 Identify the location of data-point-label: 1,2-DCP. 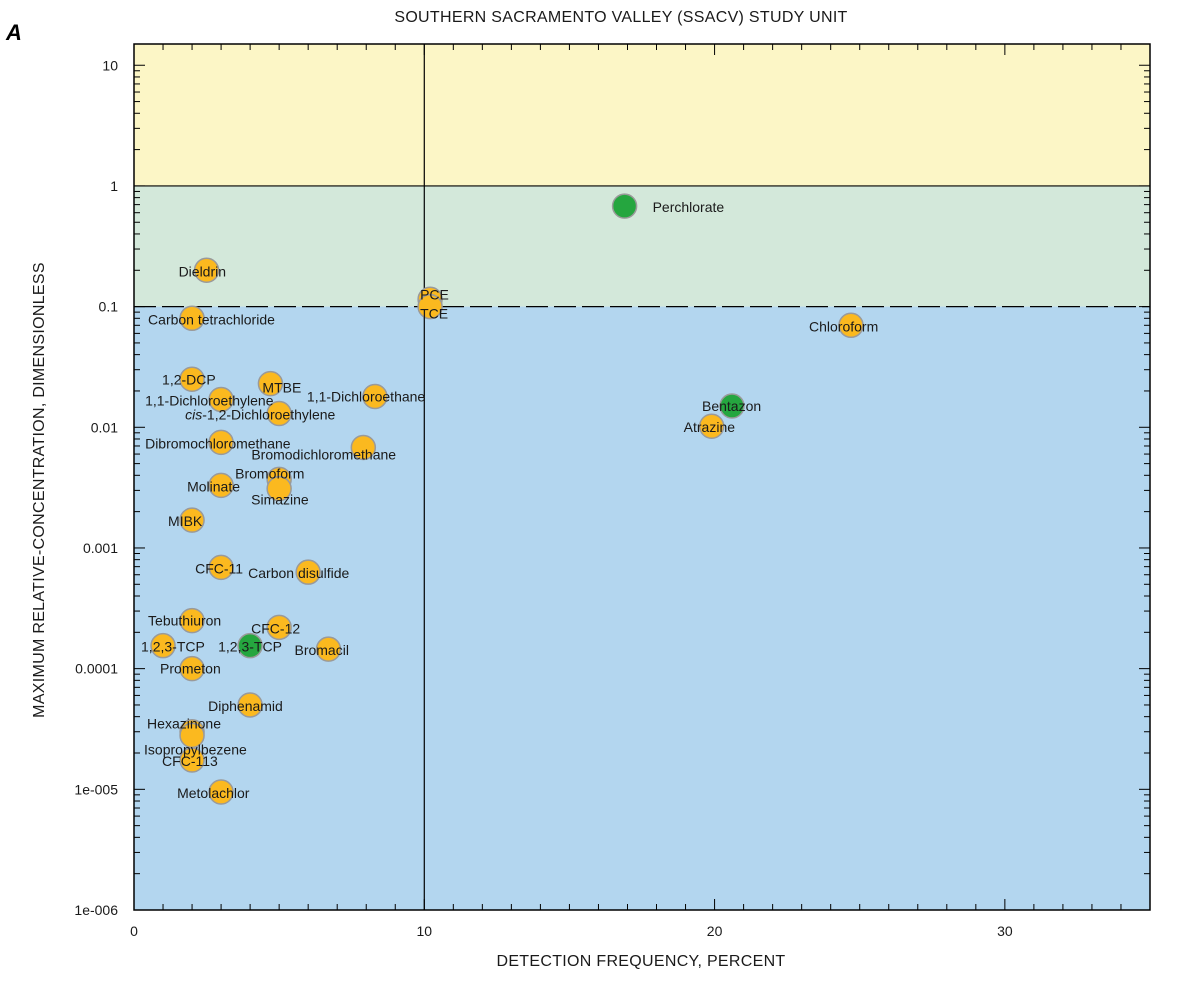
(189, 379).